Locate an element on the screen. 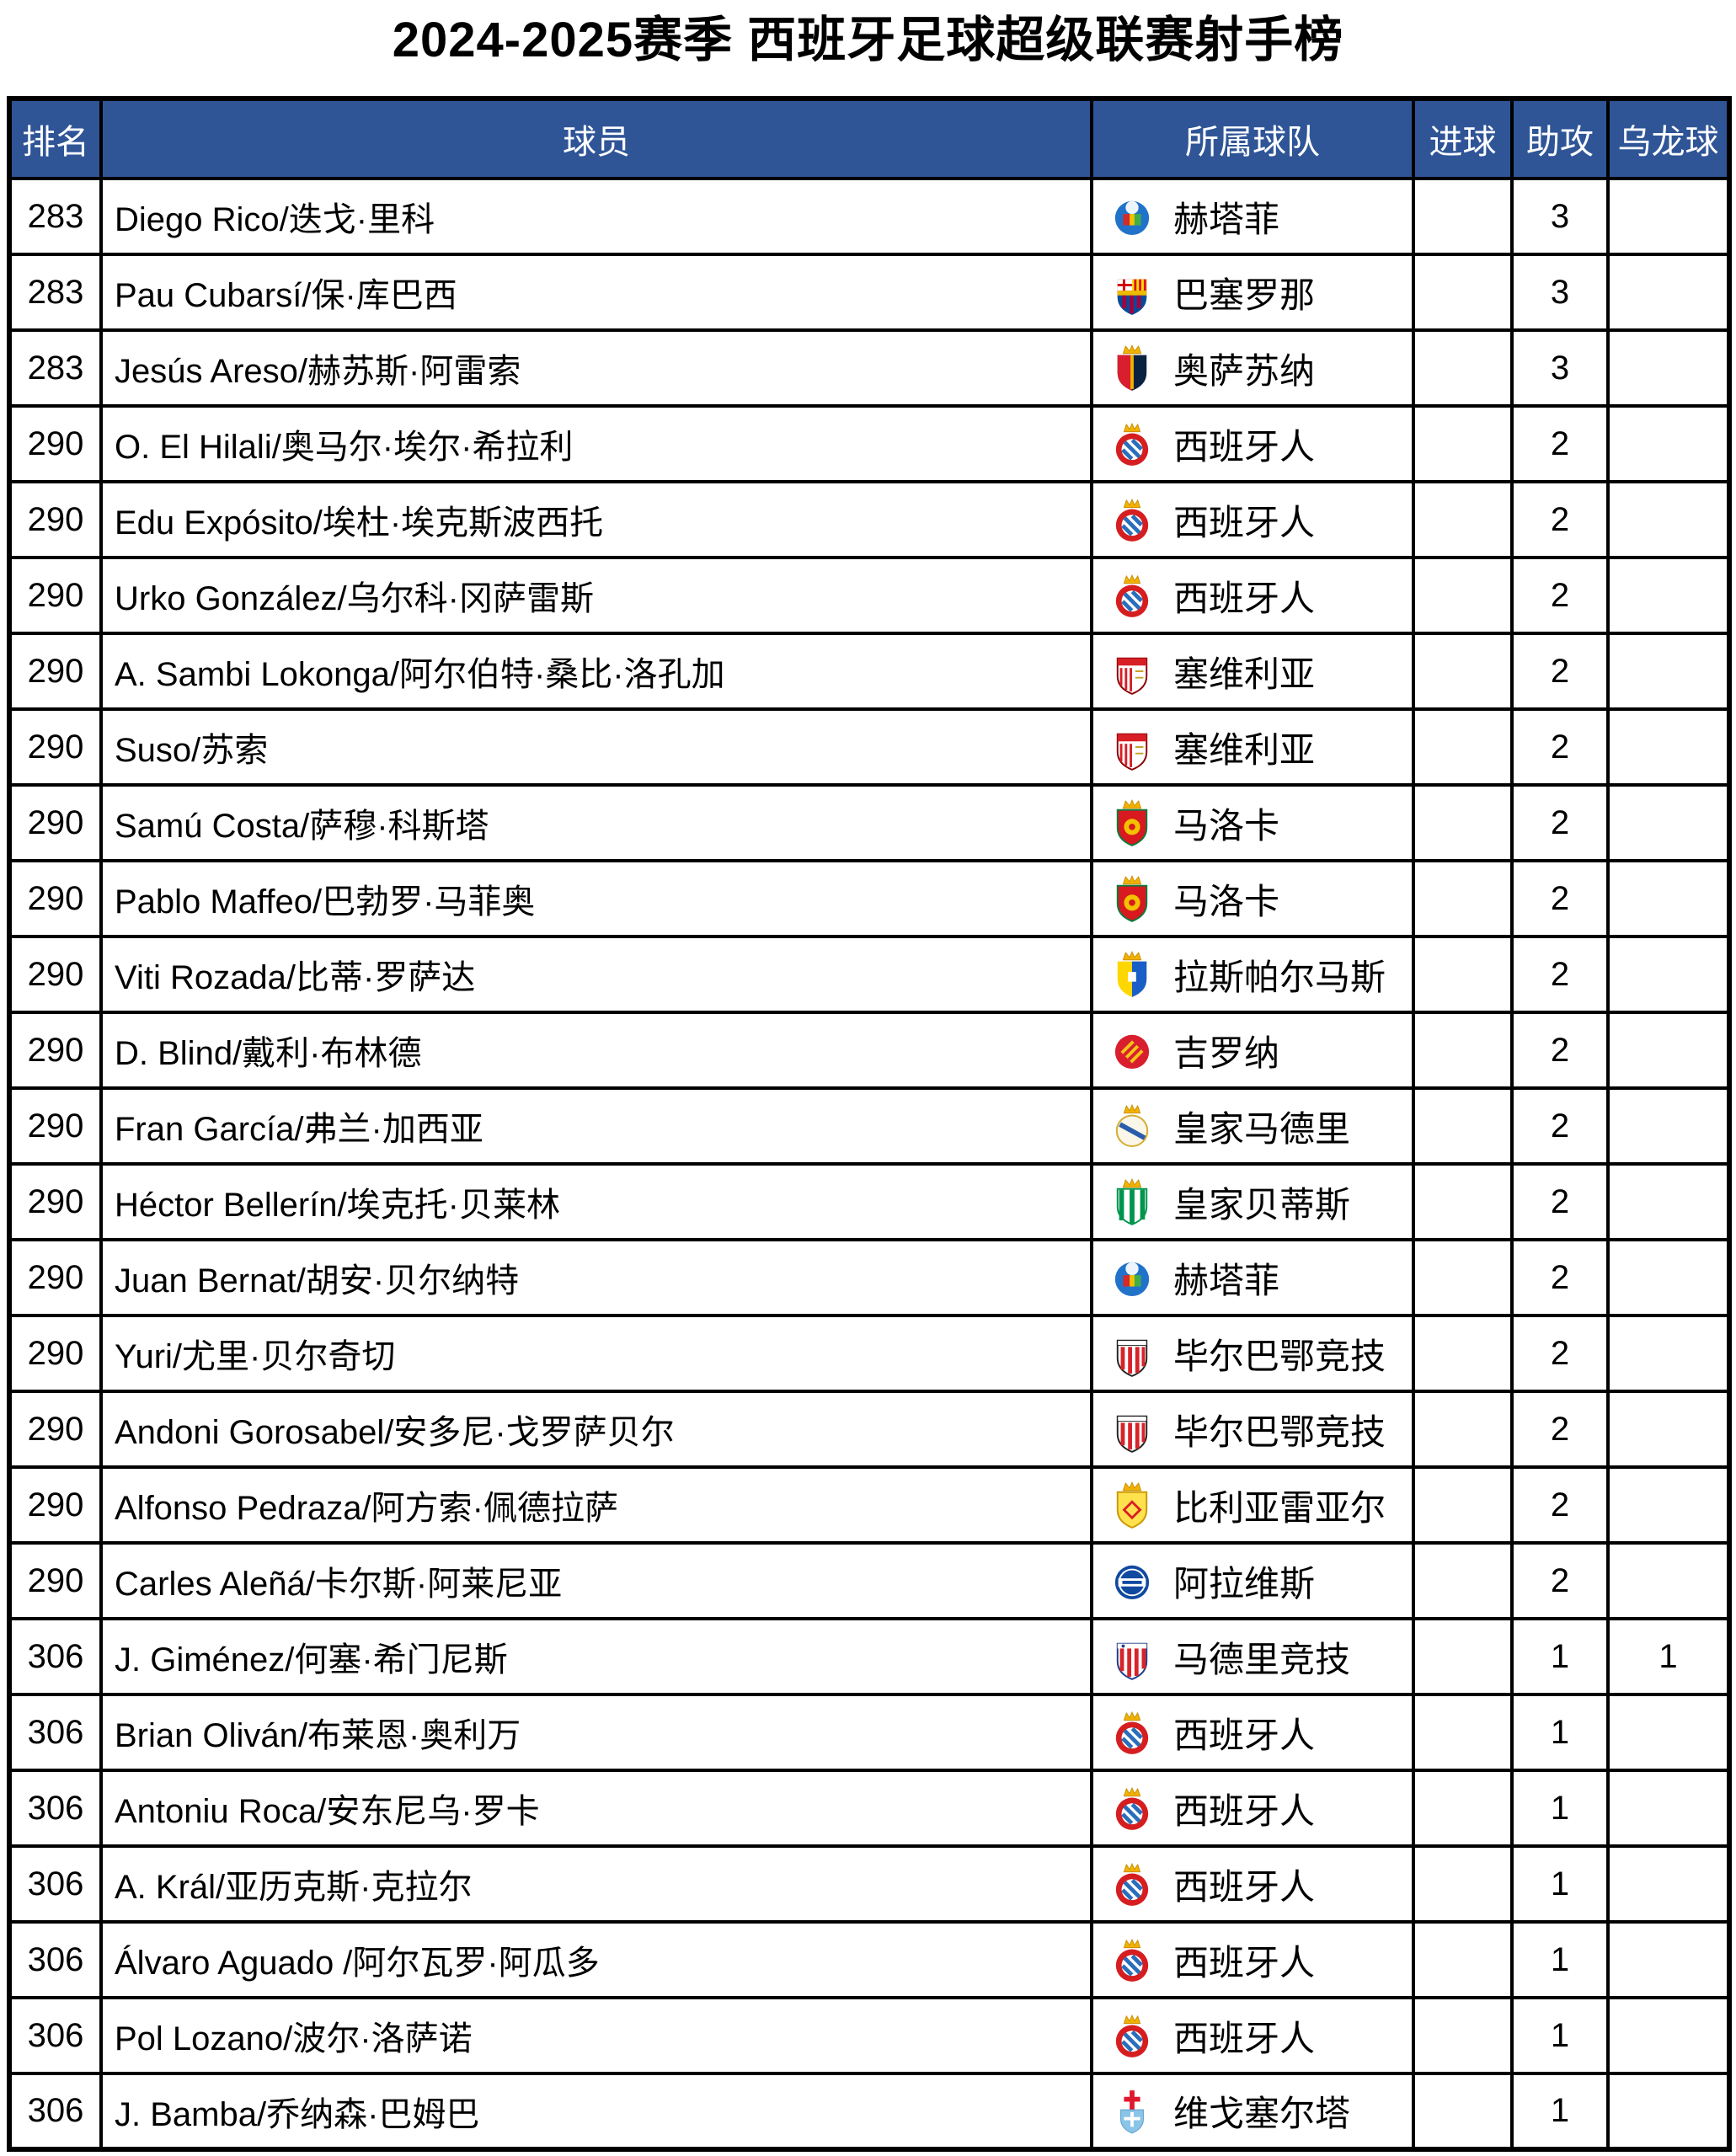 This screenshot has height=2156, width=1736. team-name: 马洛卡 is located at coordinates (1226, 825).